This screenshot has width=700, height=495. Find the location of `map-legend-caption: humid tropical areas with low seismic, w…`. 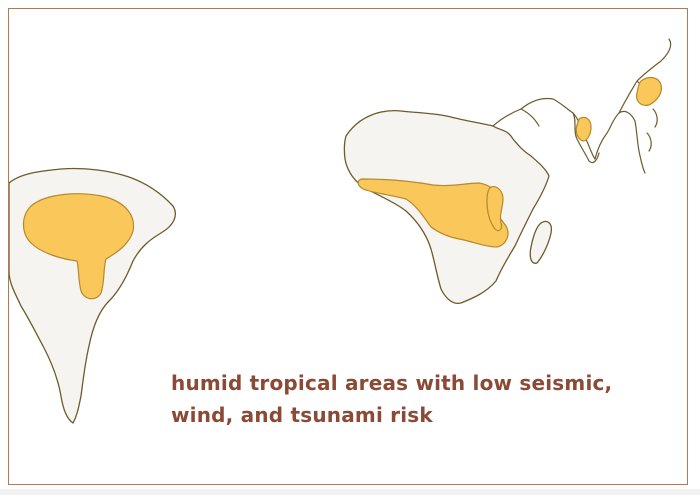

map-legend-caption: humid tropical areas with low seismic, w… is located at coordinates (392, 399).